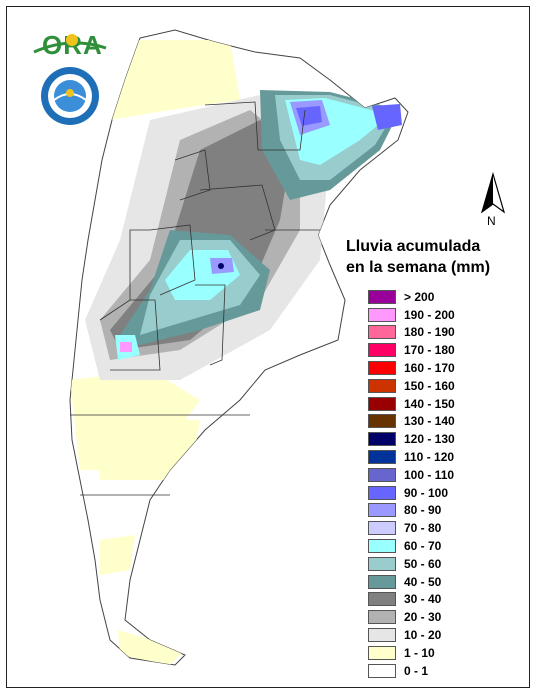 The image size is (538, 696). Describe the element at coordinates (416, 670) in the screenshot. I see `legend-label: 0 - 1` at that location.